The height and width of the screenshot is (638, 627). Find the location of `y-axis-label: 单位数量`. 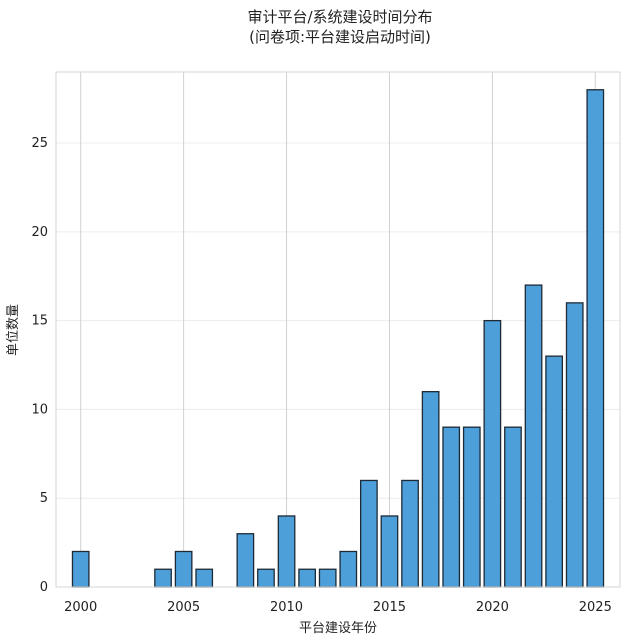

y-axis-label: 单位数量 is located at coordinates (13, 330).